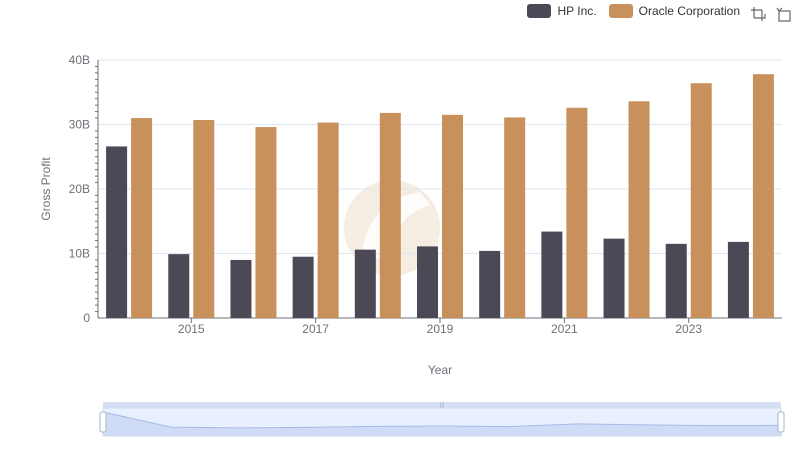 This screenshot has width=800, height=461. I want to click on bar-hp-2019, so click(427, 282).